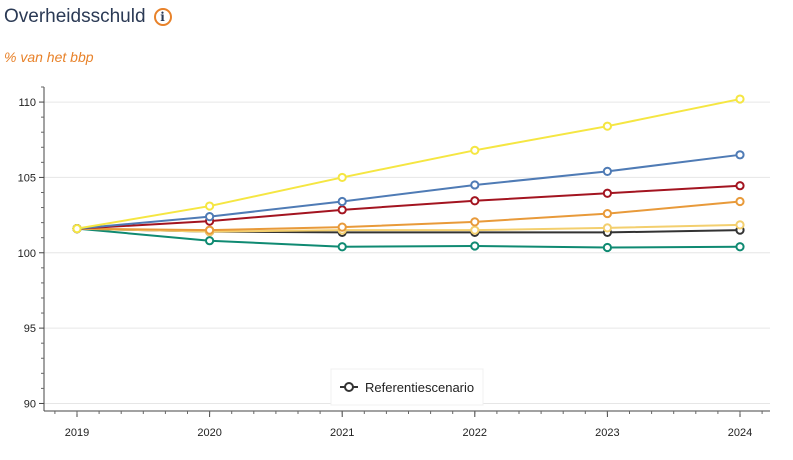 Image resolution: width=793 pixels, height=460 pixels. What do you see at coordinates (209, 433) in the screenshot?
I see `x-tick-label: 2020` at bounding box center [209, 433].